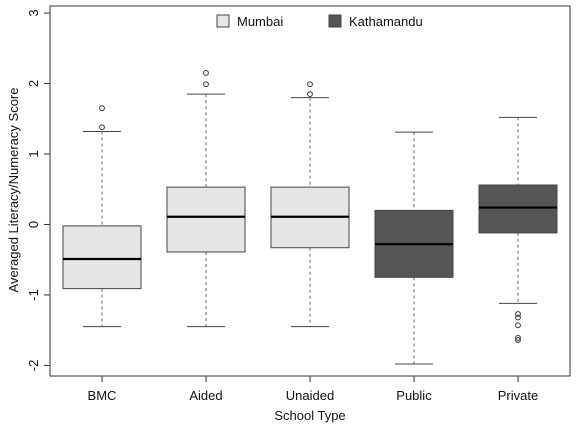 This screenshot has width=580, height=427. I want to click on y-axis-title: Averaged Literacy/Numeracy Score, so click(13, 190).